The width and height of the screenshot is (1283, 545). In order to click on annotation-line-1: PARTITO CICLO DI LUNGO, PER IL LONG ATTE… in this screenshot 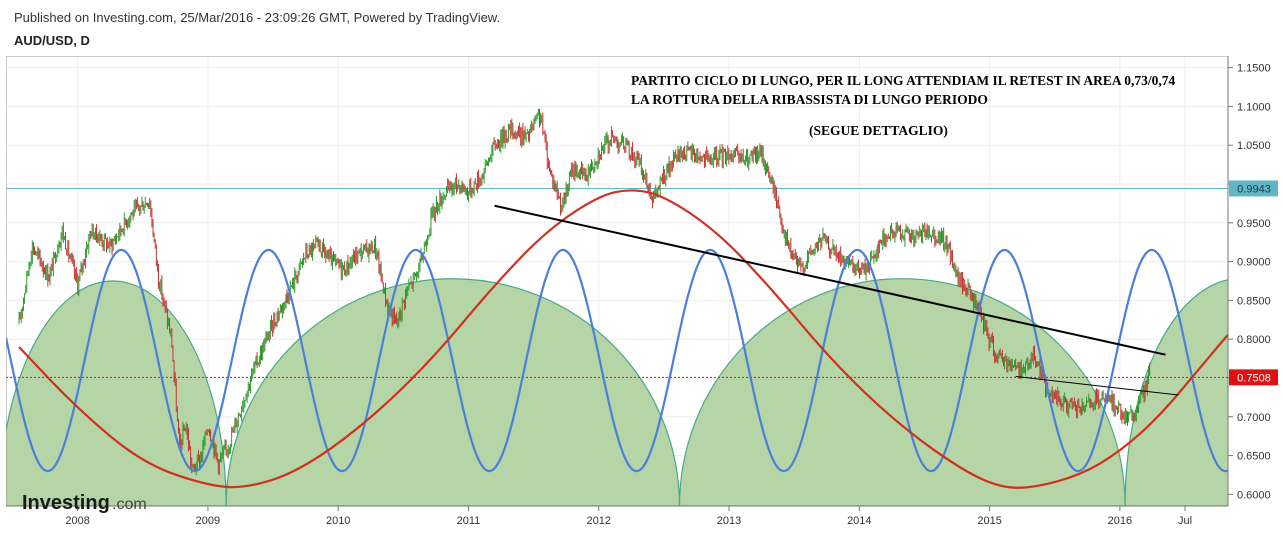, I will do `click(903, 80)`.